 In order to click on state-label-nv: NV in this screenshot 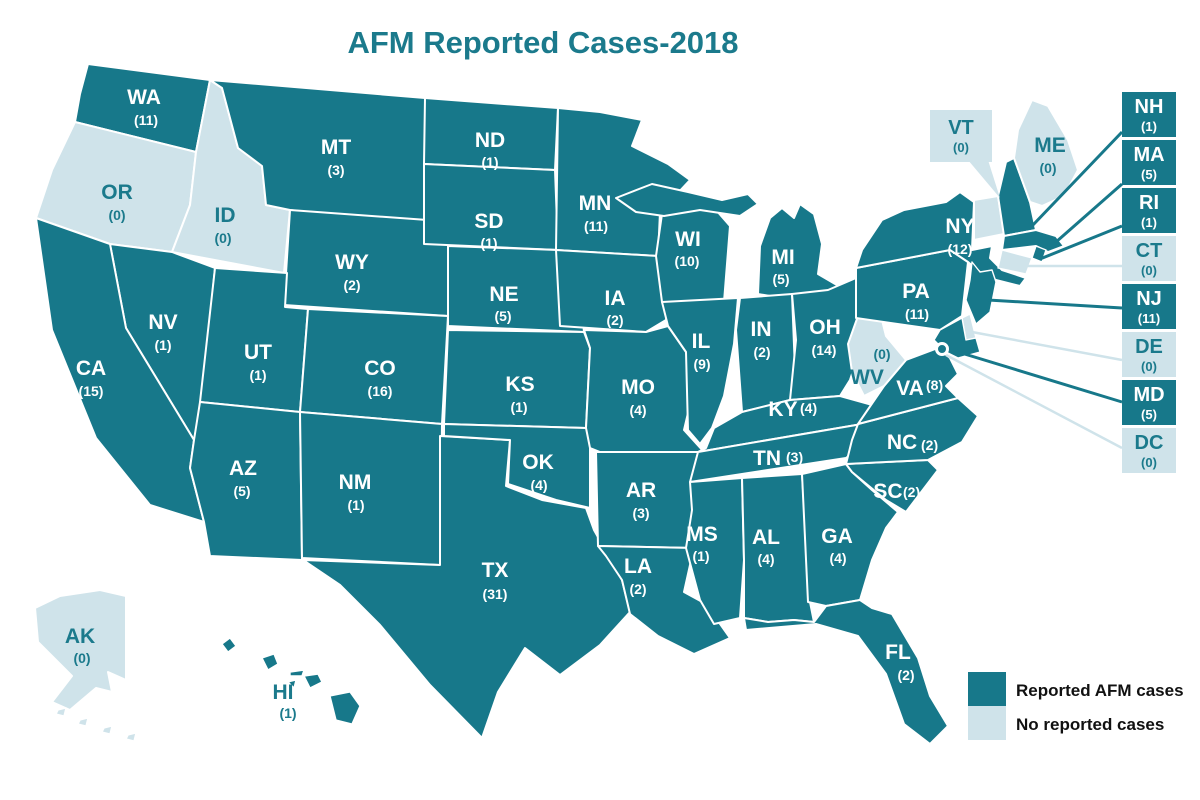, I will do `click(162, 322)`.